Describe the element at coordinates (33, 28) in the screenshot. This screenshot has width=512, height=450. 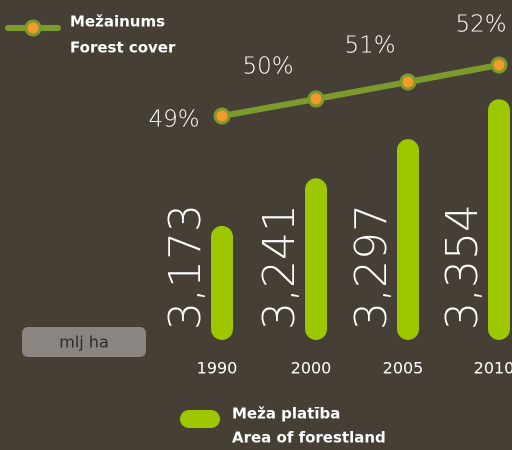
I see `legend-dot-icon` at that location.